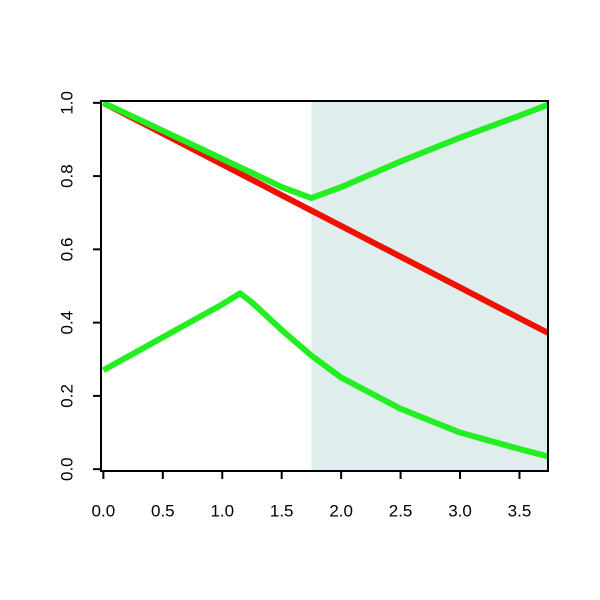 The height and width of the screenshot is (600, 600). Describe the element at coordinates (66, 396) in the screenshot. I see `y-tick-label: 0.2` at that location.